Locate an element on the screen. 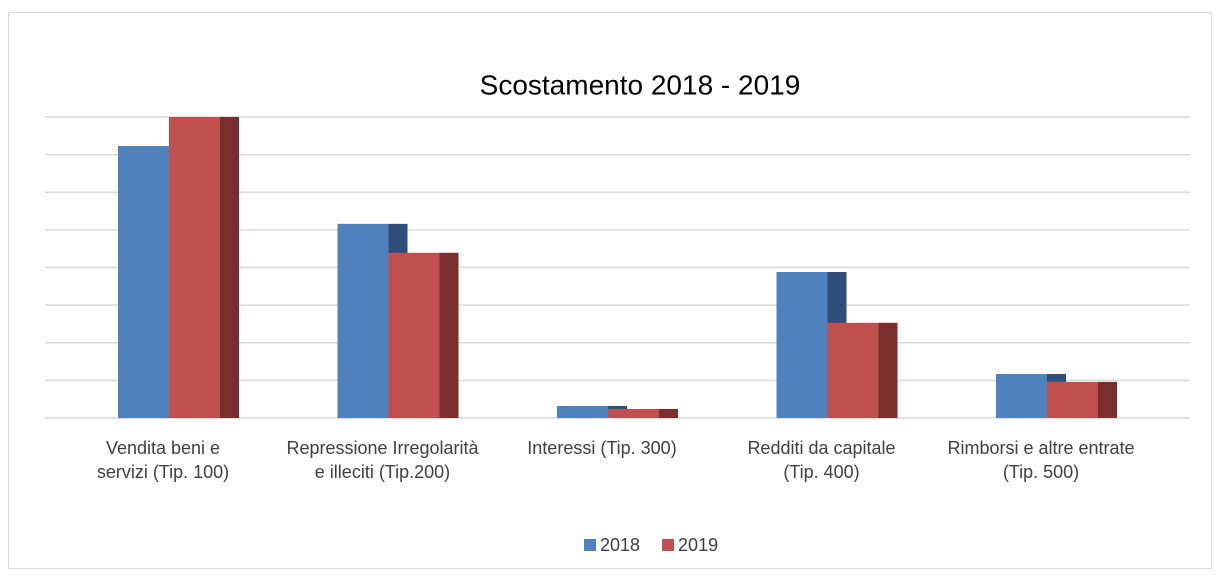 The image size is (1221, 576). legend-label: 2018 is located at coordinates (620, 545).